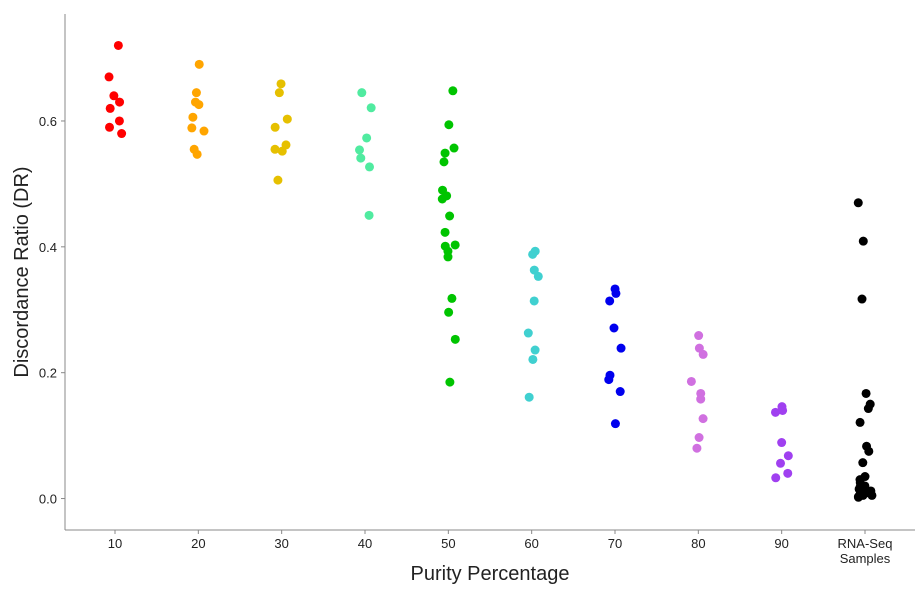 Image resolution: width=916 pixels, height=592 pixels. Describe the element at coordinates (531, 543) in the screenshot. I see `x-tick-label: 60` at that location.